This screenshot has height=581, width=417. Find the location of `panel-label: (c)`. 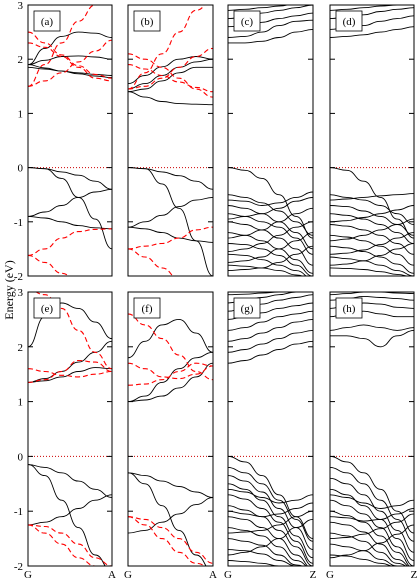

panel-label: (c) is located at coordinates (247, 21).